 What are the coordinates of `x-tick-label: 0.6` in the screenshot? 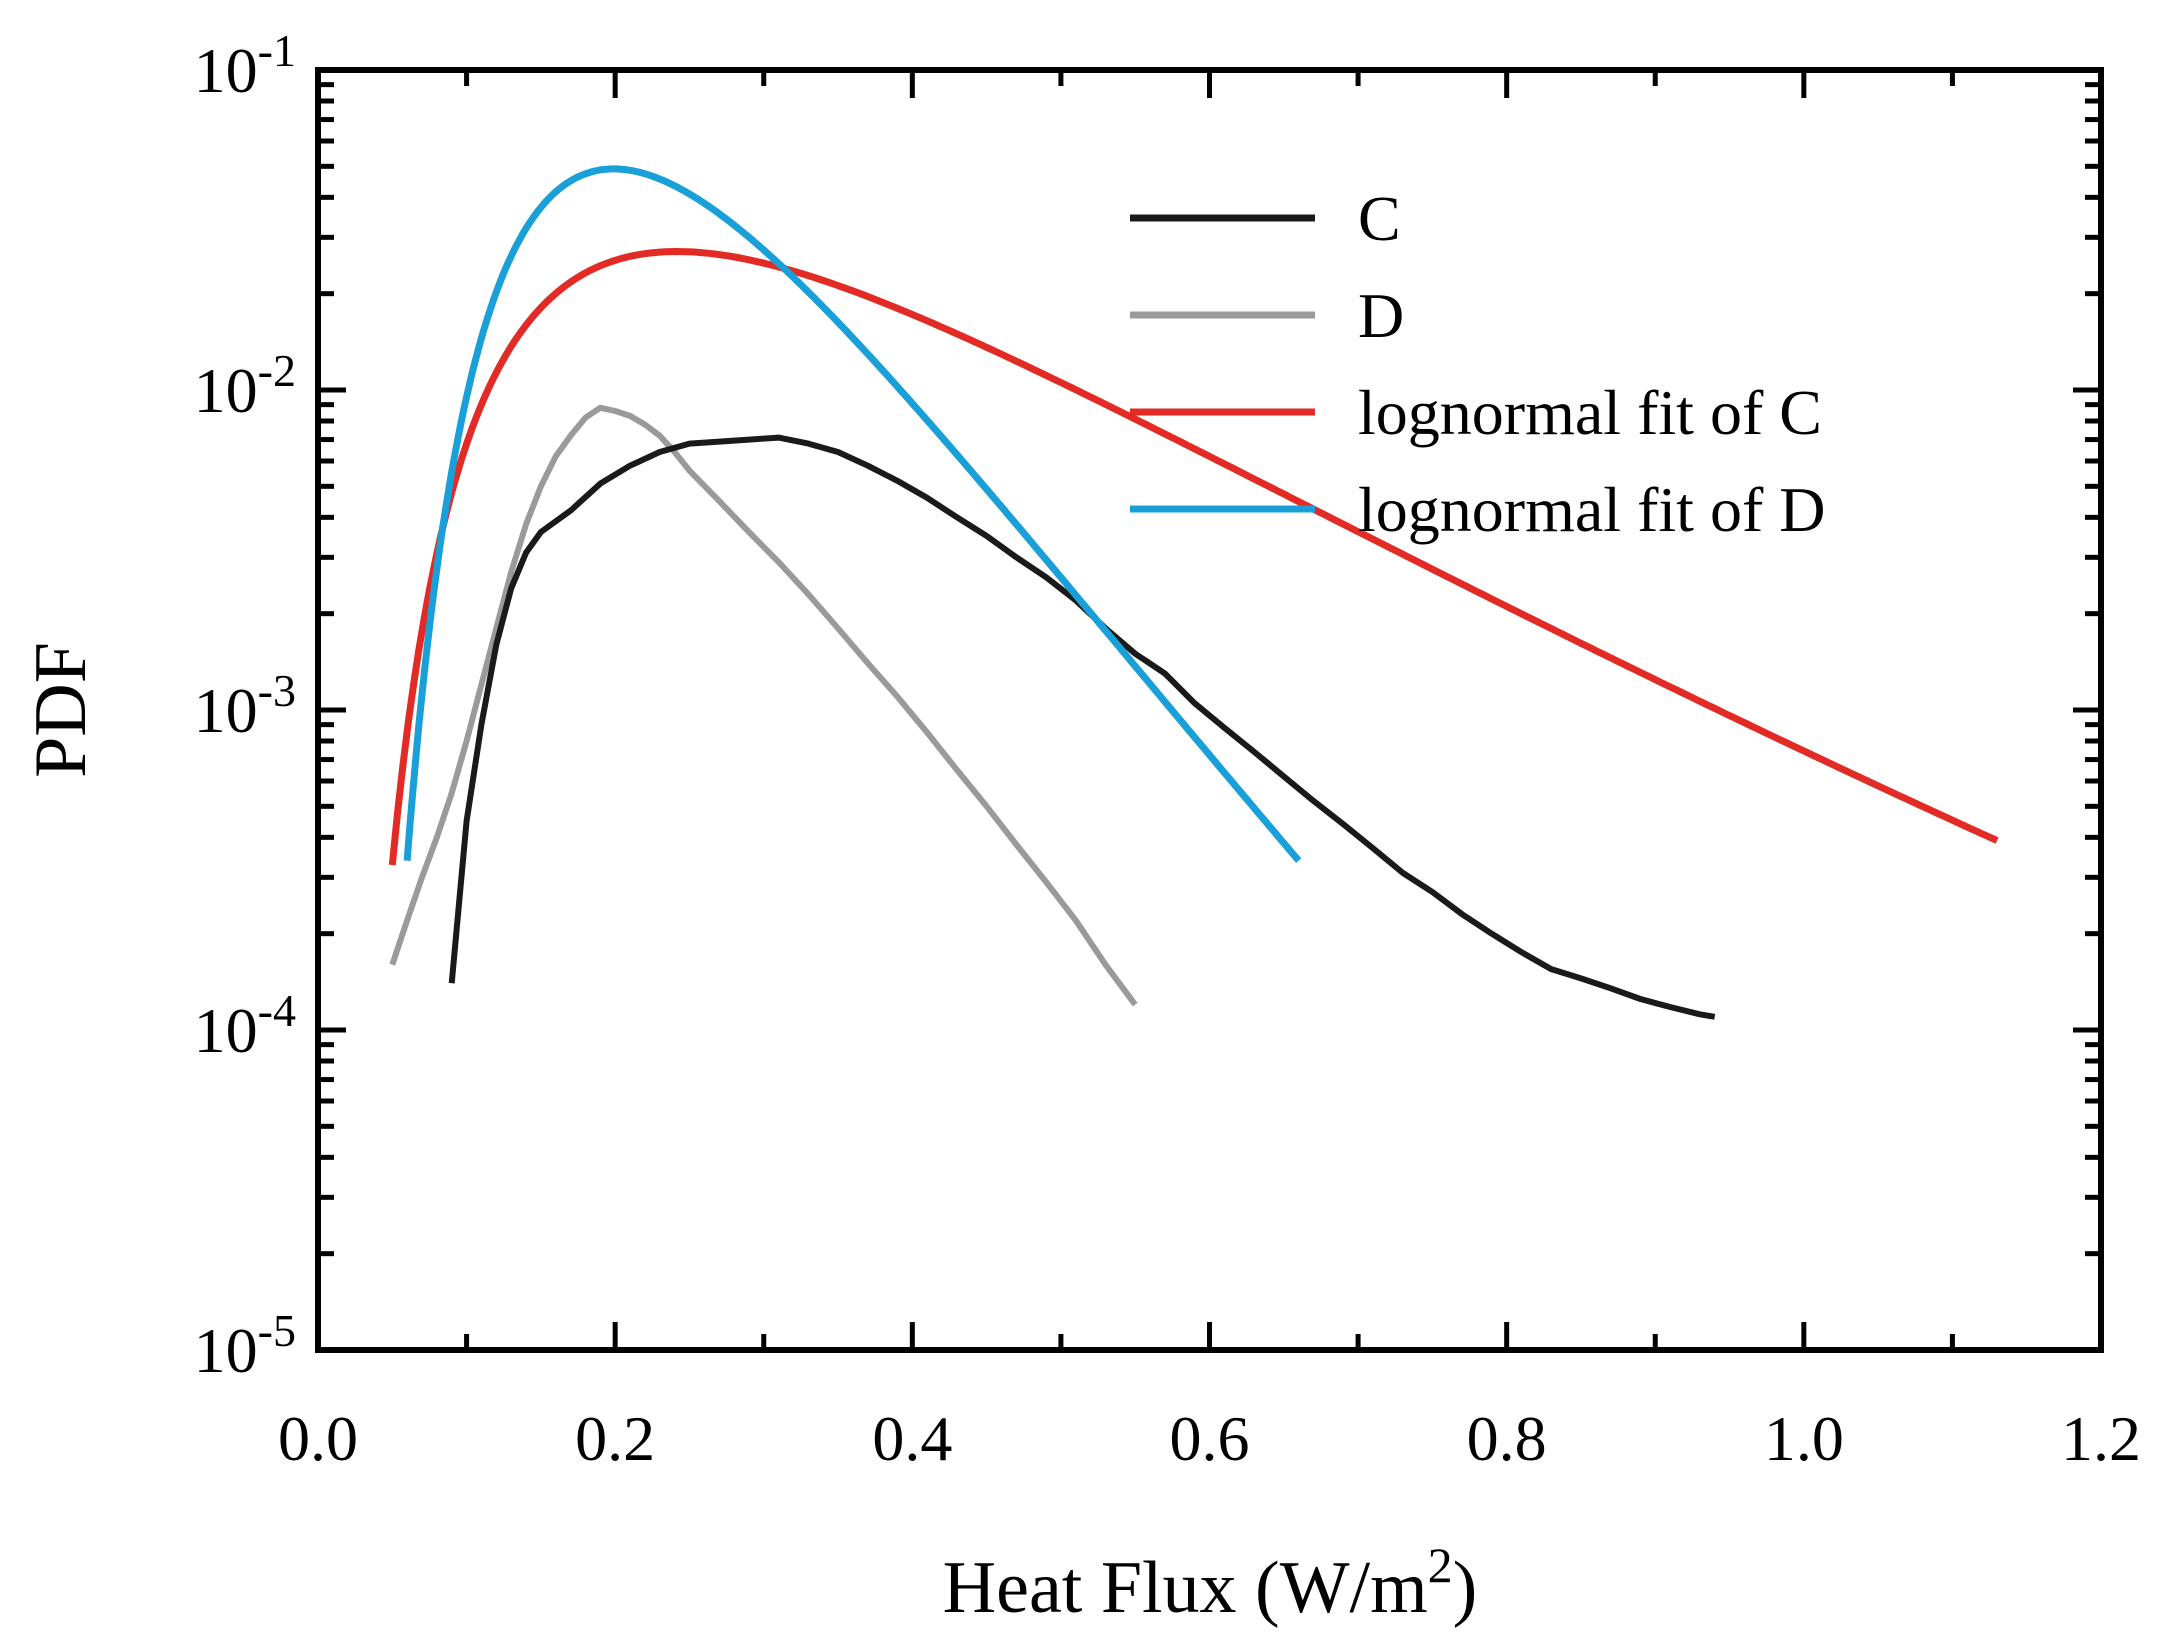 It's located at (1210, 1438).